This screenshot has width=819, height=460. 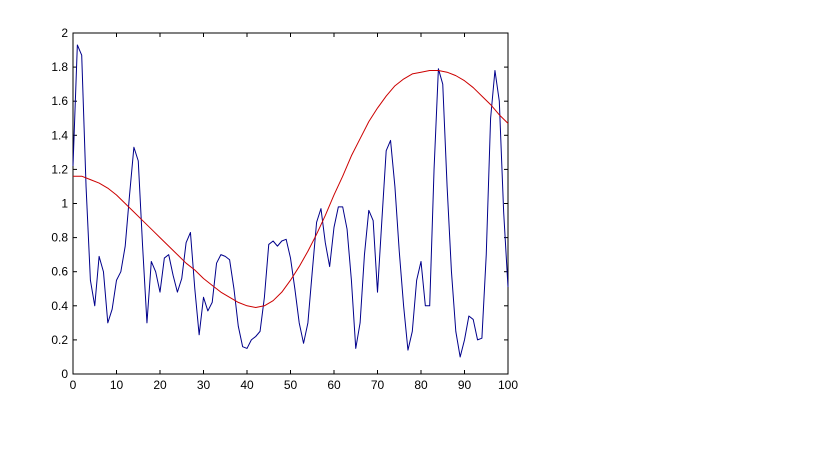 What do you see at coordinates (59, 272) in the screenshot?
I see `y-tick-label: 0.6` at bounding box center [59, 272].